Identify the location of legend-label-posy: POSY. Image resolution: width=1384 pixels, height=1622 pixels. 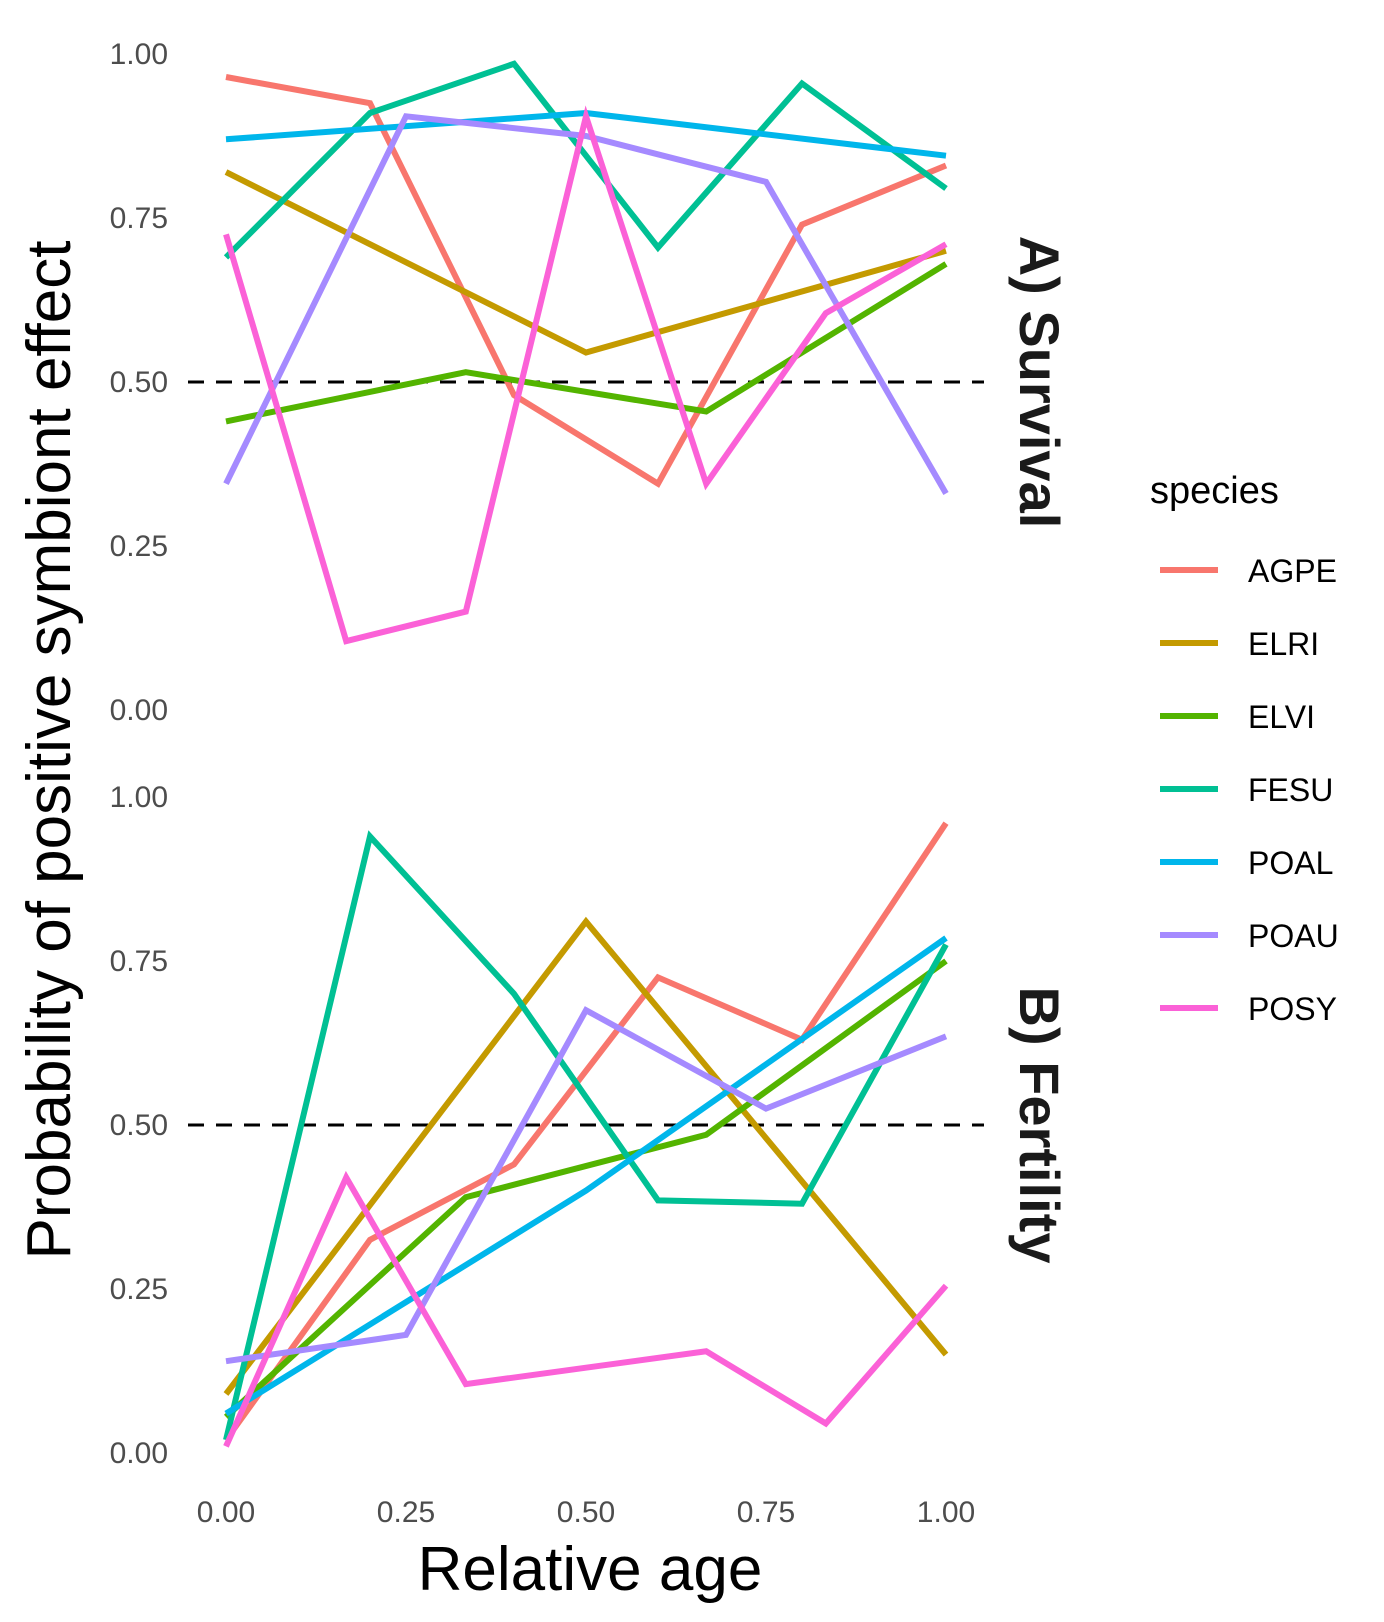
(1292, 1009).